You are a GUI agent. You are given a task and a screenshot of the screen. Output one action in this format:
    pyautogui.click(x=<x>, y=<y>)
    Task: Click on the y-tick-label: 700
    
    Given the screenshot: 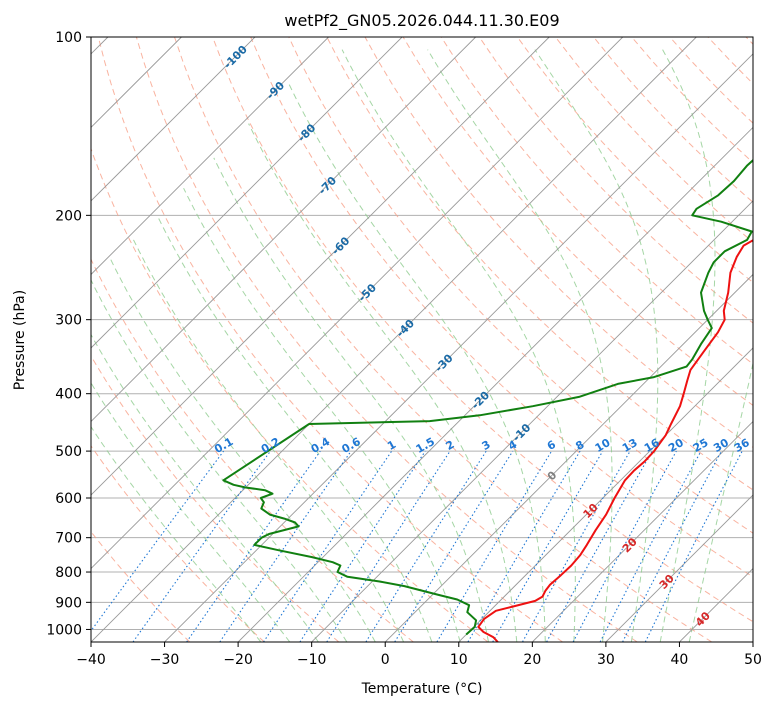 What is the action you would take?
    pyautogui.click(x=68, y=539)
    